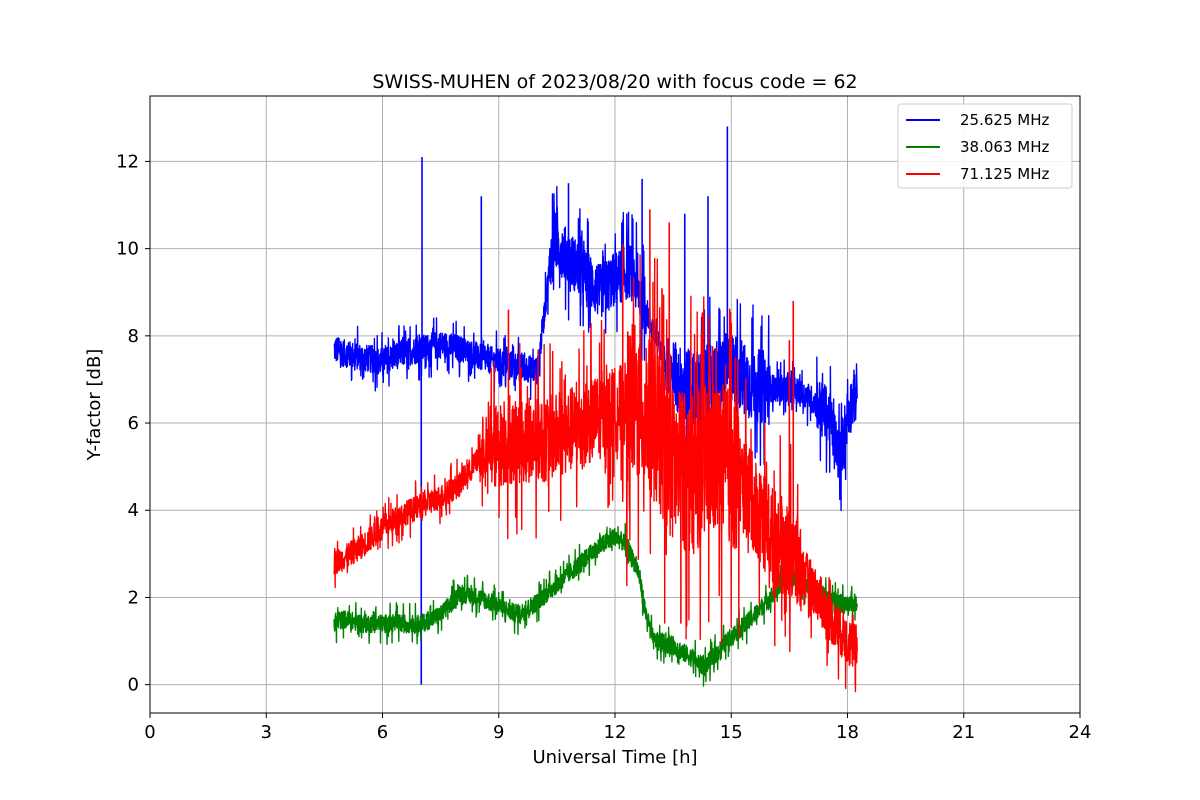 This screenshot has width=1200, height=800. I want to click on x-tick-label: 24, so click(1080, 732).